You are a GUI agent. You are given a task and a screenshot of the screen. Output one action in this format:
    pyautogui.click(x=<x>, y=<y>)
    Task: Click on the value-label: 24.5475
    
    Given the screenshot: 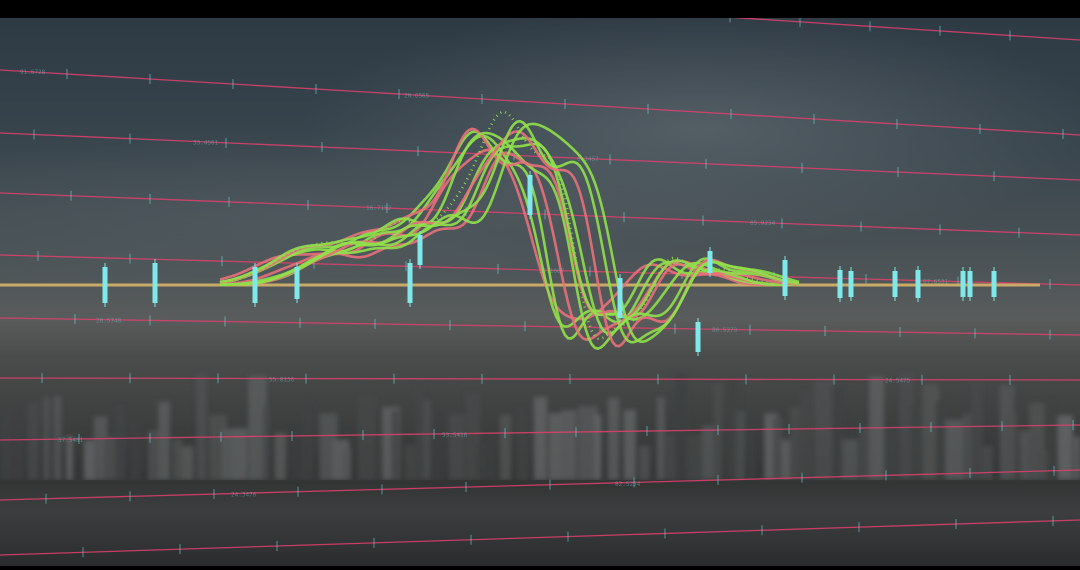 What is the action you would take?
    pyautogui.click(x=898, y=381)
    